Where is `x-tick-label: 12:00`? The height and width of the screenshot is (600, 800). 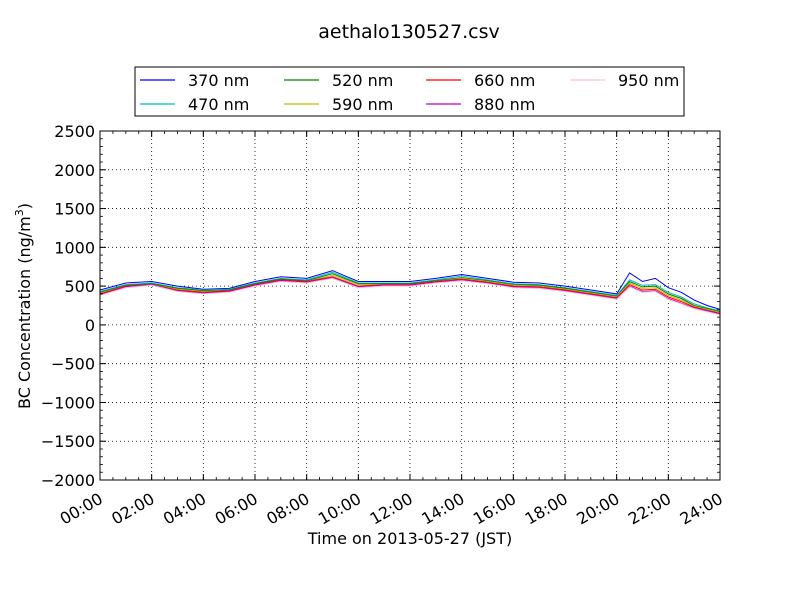
x-tick-label: 12:00 is located at coordinates (391, 509).